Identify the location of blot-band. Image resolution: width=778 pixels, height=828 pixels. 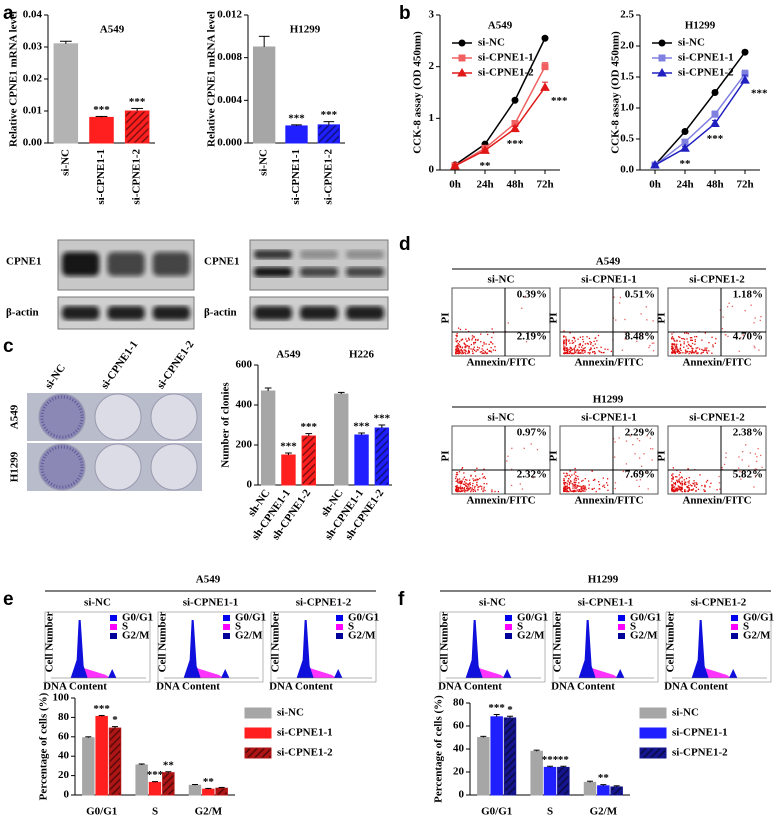
(273, 254).